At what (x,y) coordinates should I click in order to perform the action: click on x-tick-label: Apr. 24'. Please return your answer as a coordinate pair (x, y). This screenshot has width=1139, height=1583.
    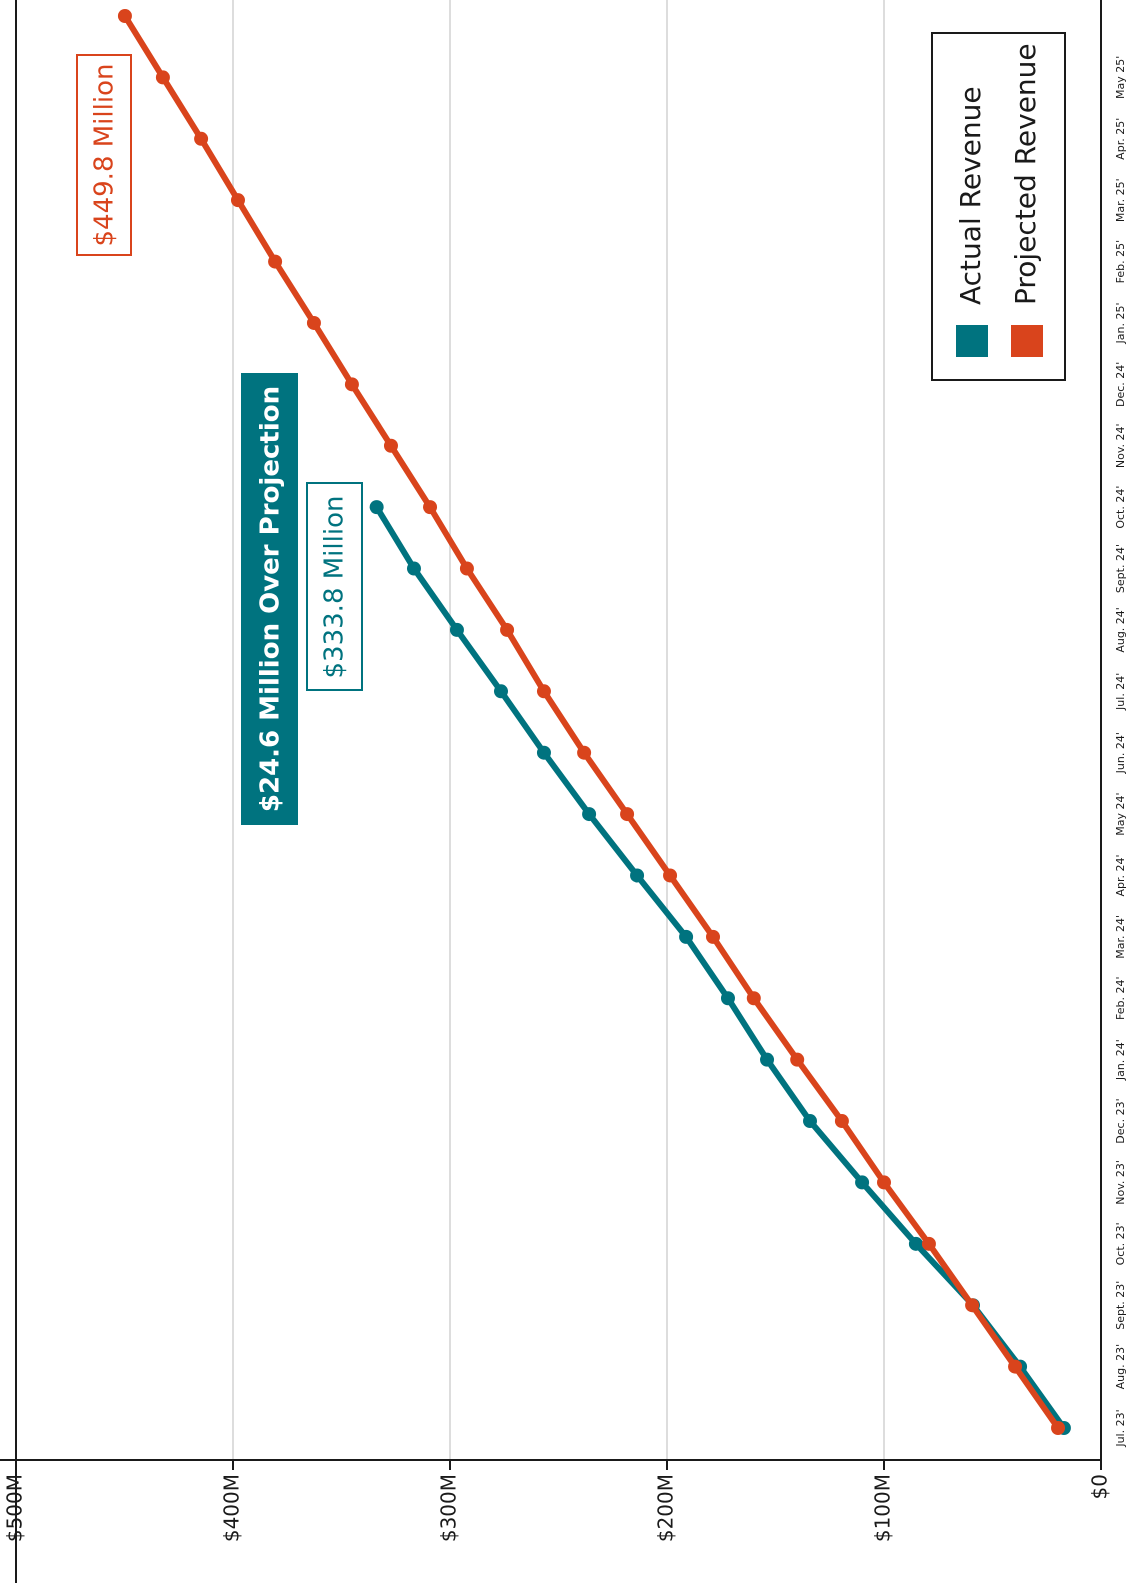
    Looking at the image, I should click on (1120, 875).